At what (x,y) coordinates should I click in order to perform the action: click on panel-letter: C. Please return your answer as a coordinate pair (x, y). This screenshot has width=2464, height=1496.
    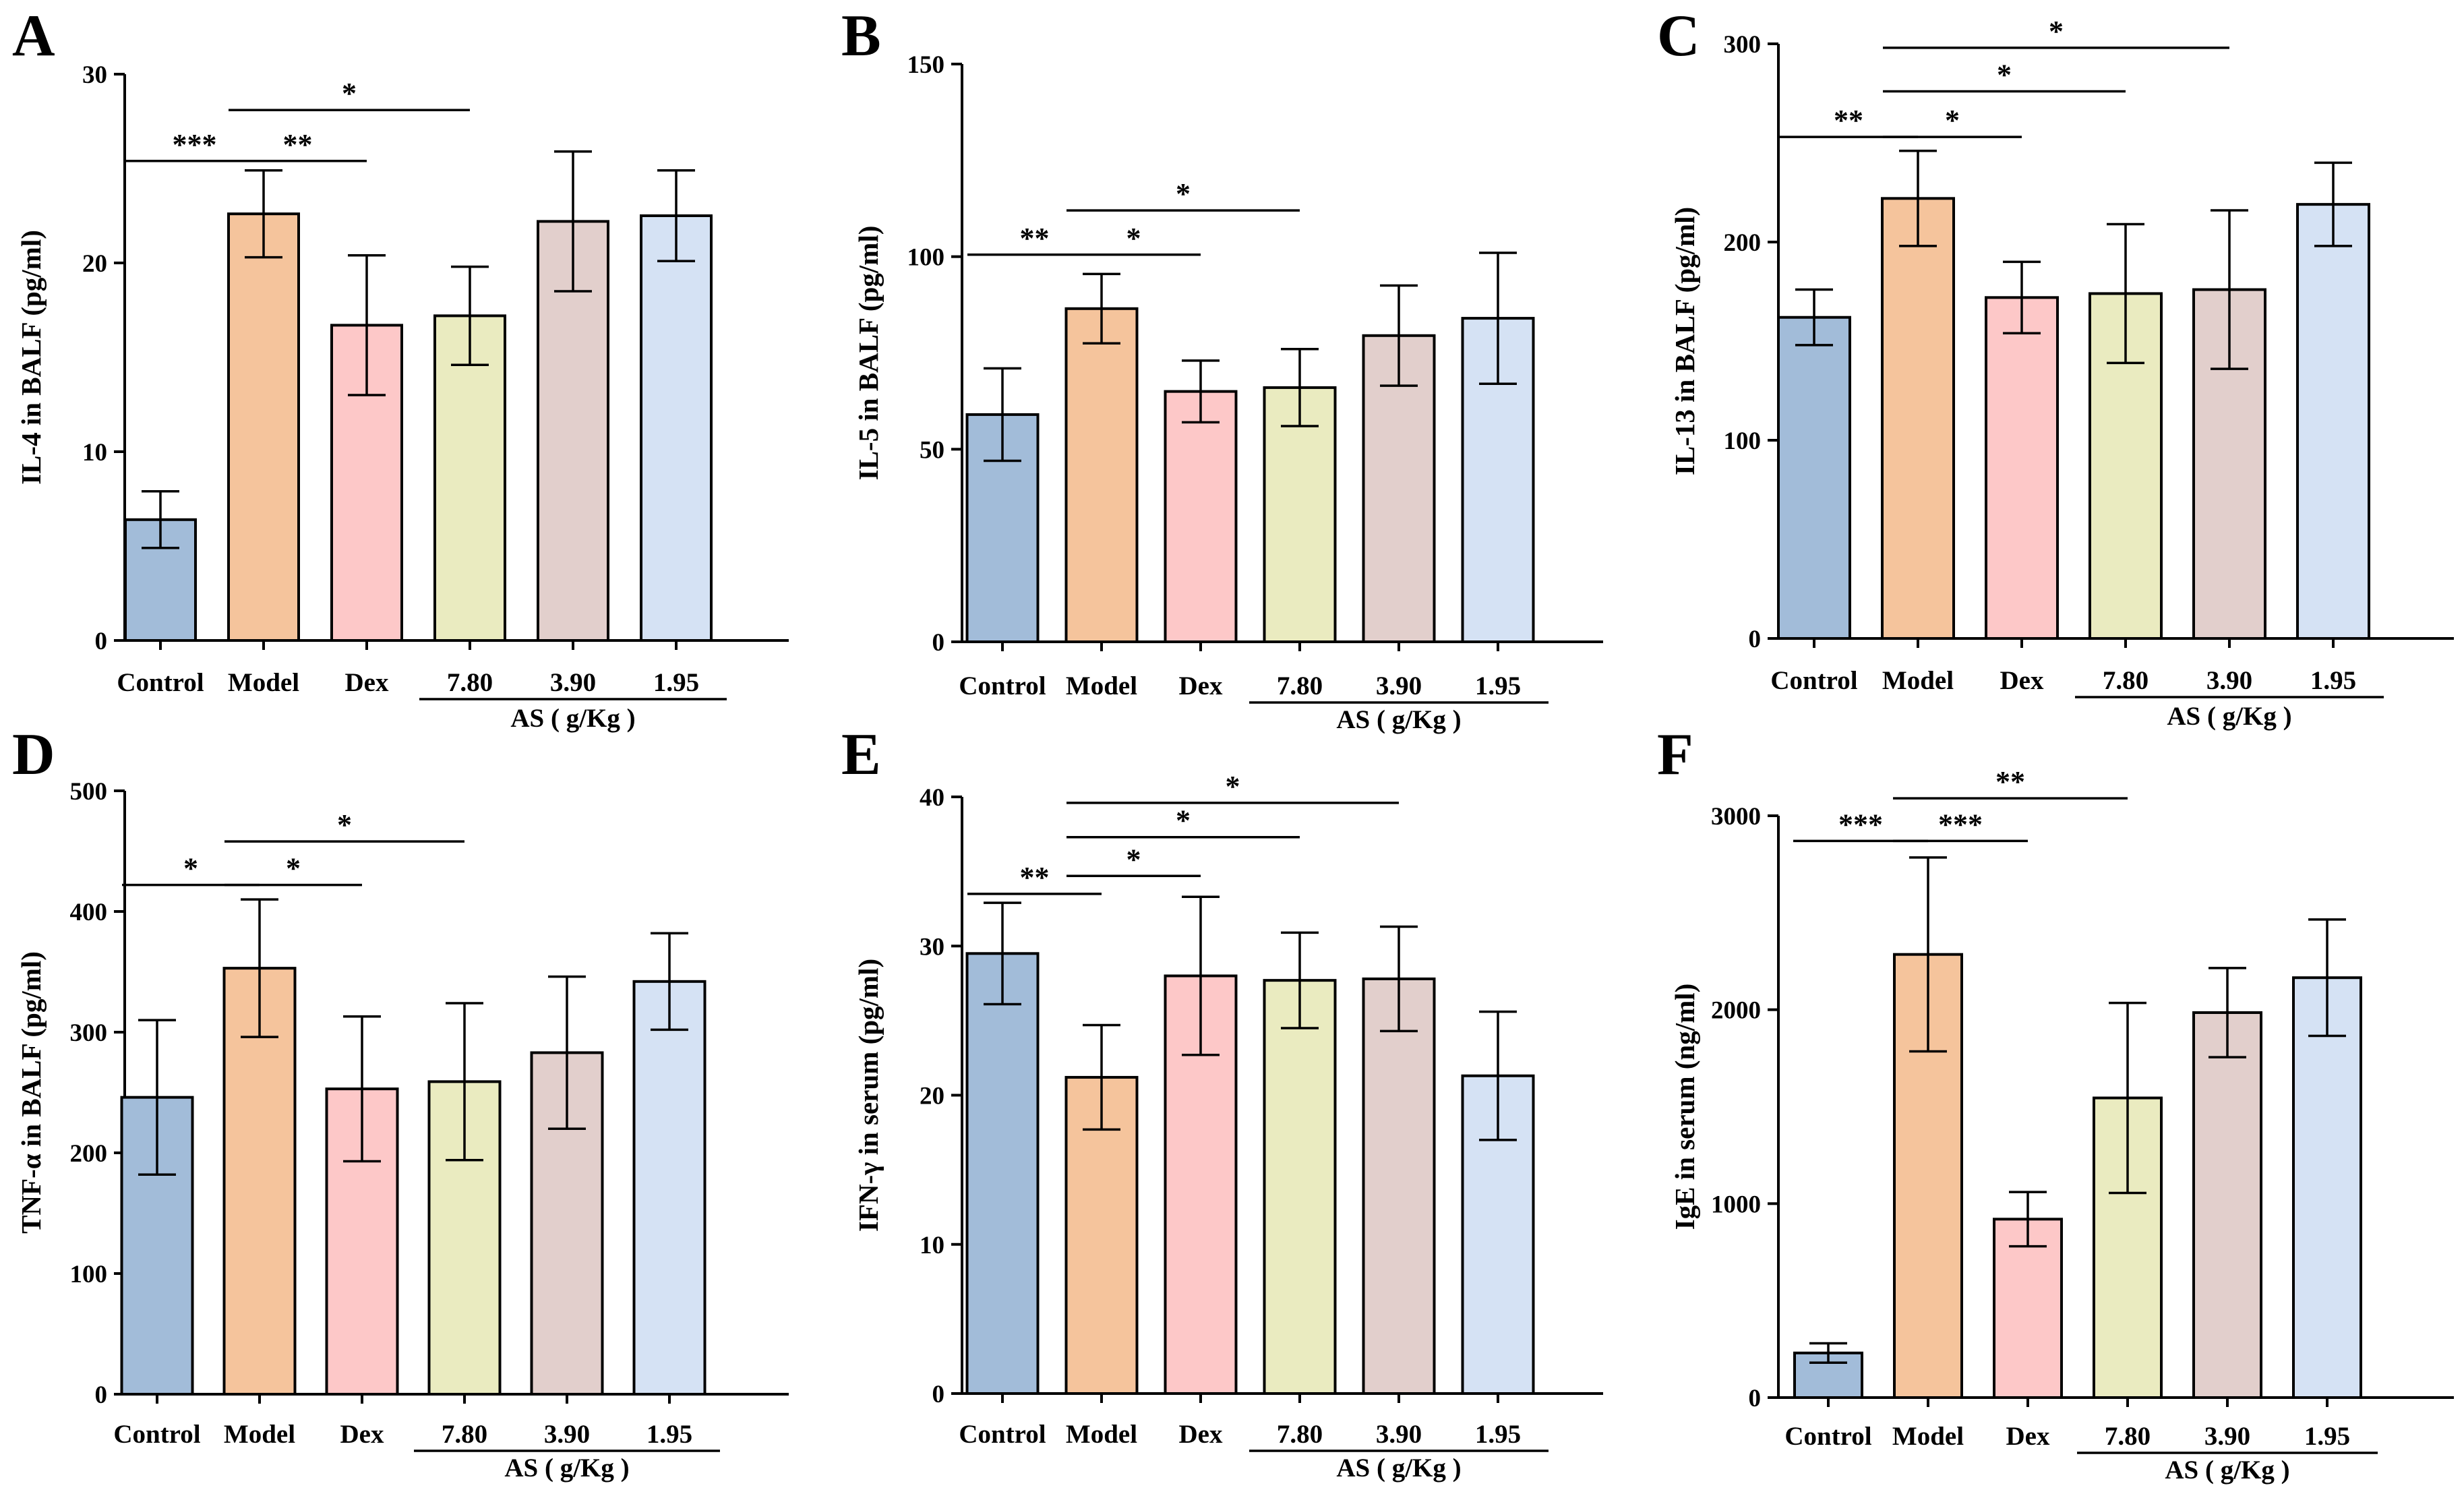
    Looking at the image, I should click on (1678, 36).